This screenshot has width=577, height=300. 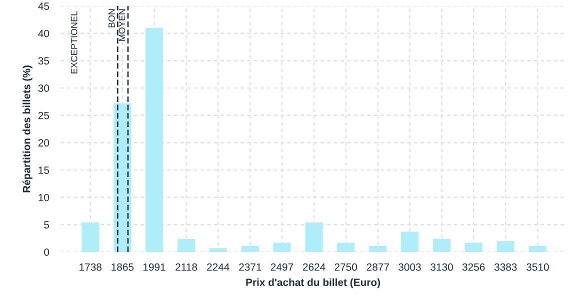 What do you see at coordinates (187, 267) in the screenshot?
I see `x-tick-label: 2118` at bounding box center [187, 267].